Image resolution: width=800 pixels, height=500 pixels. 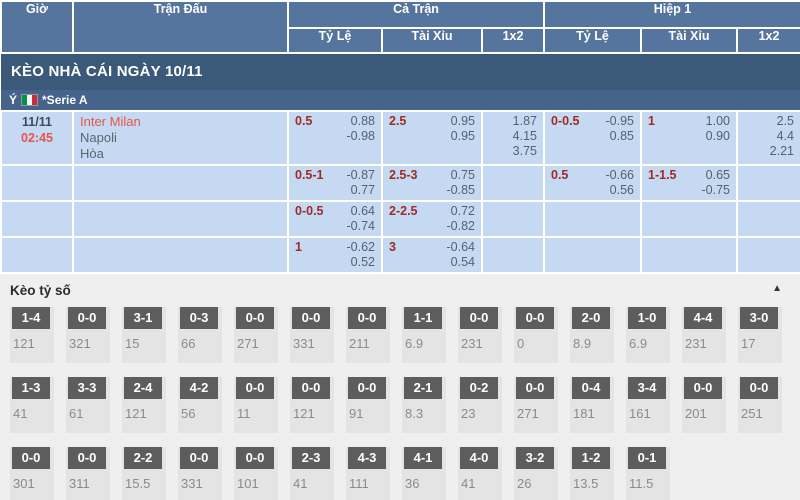 What do you see at coordinates (24, 483) in the screenshot?
I see `score-odds-value: 301` at bounding box center [24, 483].